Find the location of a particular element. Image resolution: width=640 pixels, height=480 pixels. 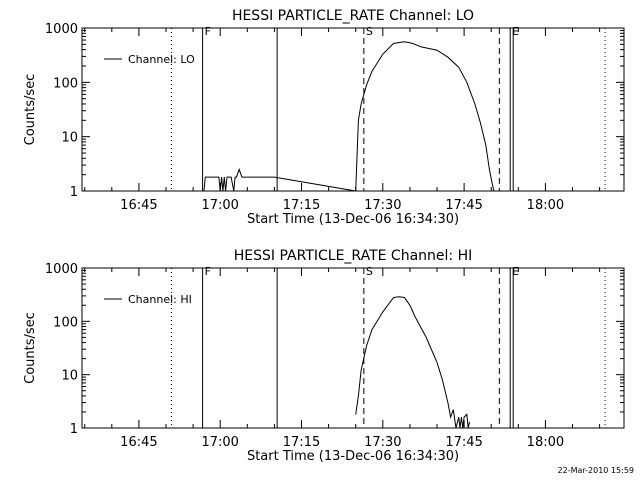

chart-title: HESSI PARTICLE_RATE Channel: LO is located at coordinates (353, 16).